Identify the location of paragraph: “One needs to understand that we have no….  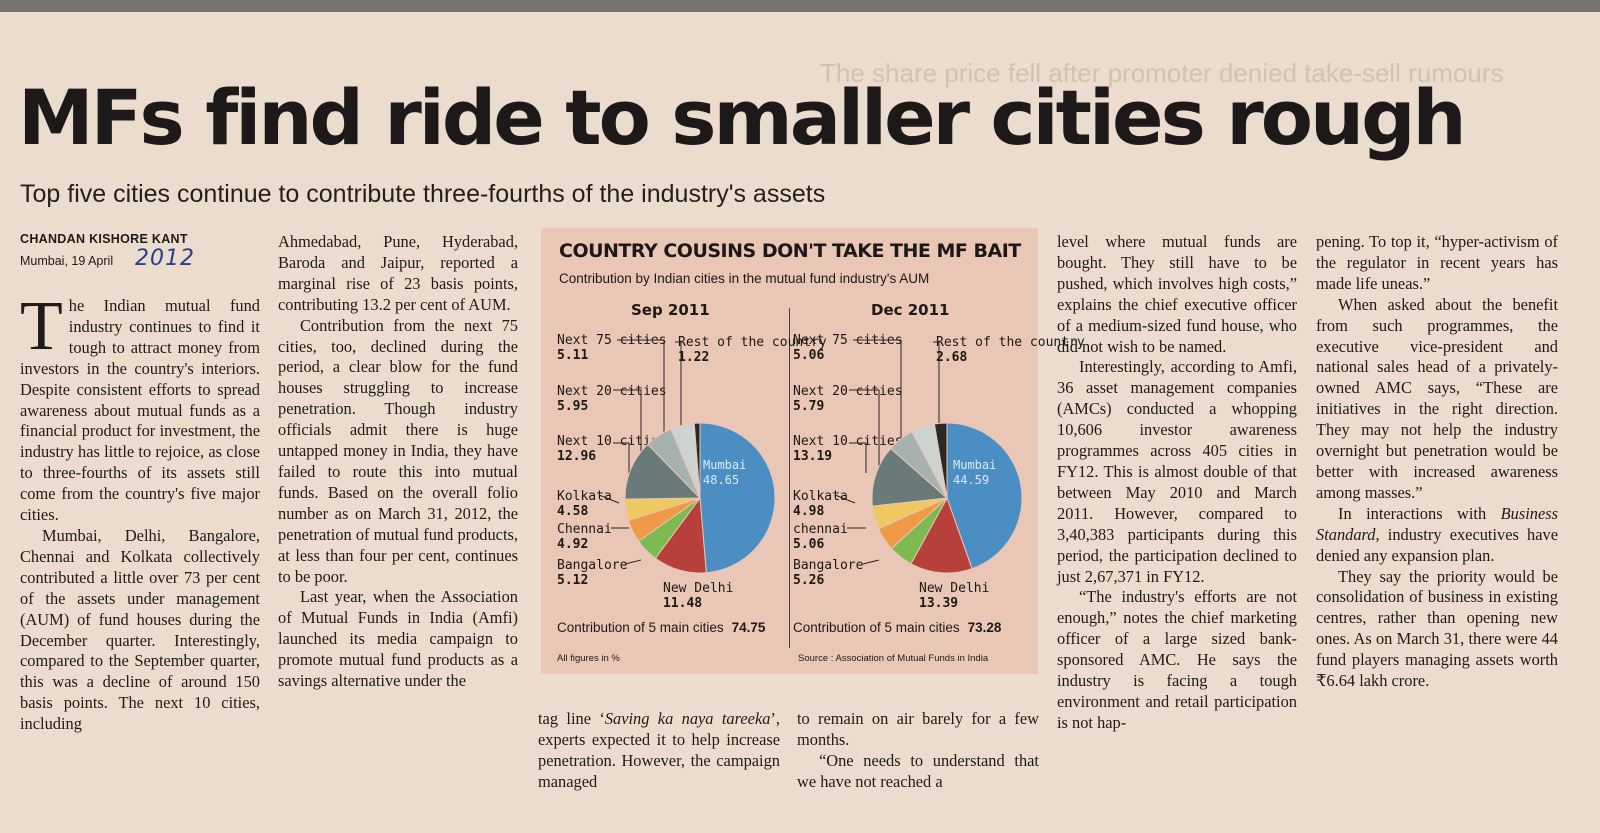
(918, 770).